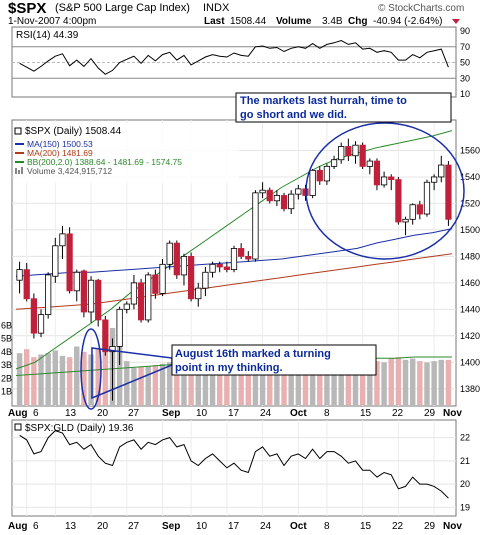 The image size is (494, 535). What do you see at coordinates (6, 352) in the screenshot?
I see `volume-tick-label: 4B` at bounding box center [6, 352].